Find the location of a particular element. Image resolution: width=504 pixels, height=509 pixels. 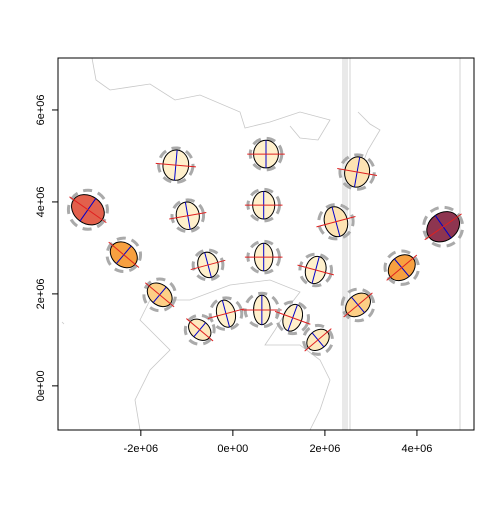

y-tick-label: 2e+06 is located at coordinates (41, 293).